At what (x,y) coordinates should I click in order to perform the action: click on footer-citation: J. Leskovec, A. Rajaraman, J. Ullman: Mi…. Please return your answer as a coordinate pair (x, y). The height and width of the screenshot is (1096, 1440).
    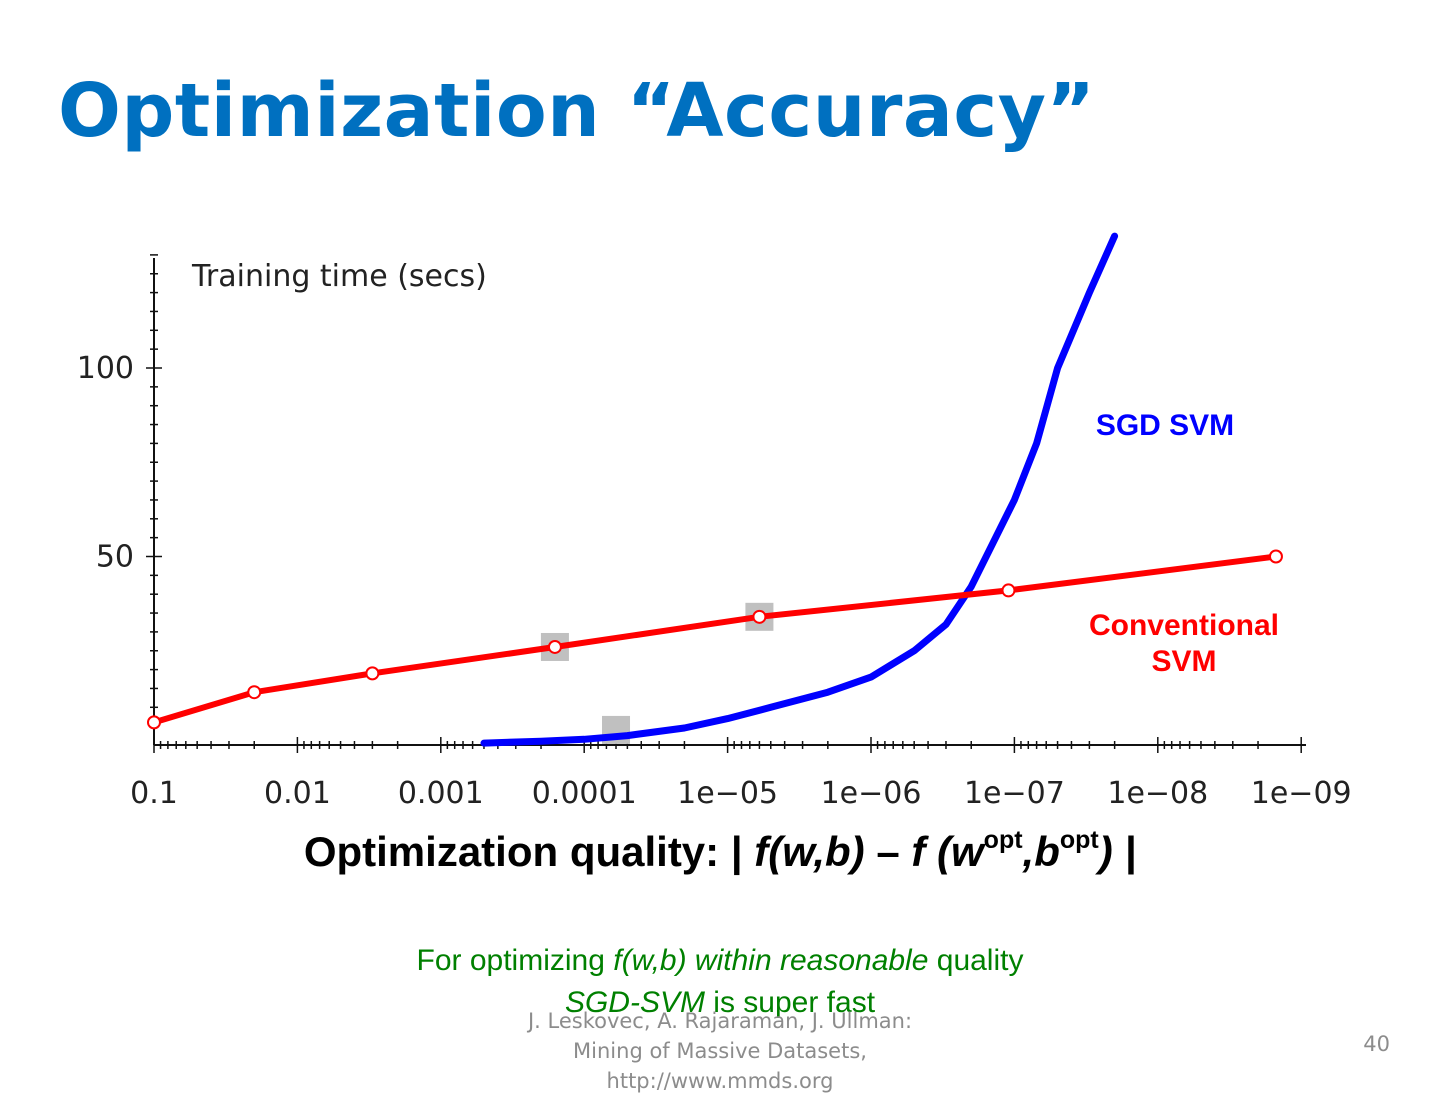
    Looking at the image, I should click on (720, 1051).